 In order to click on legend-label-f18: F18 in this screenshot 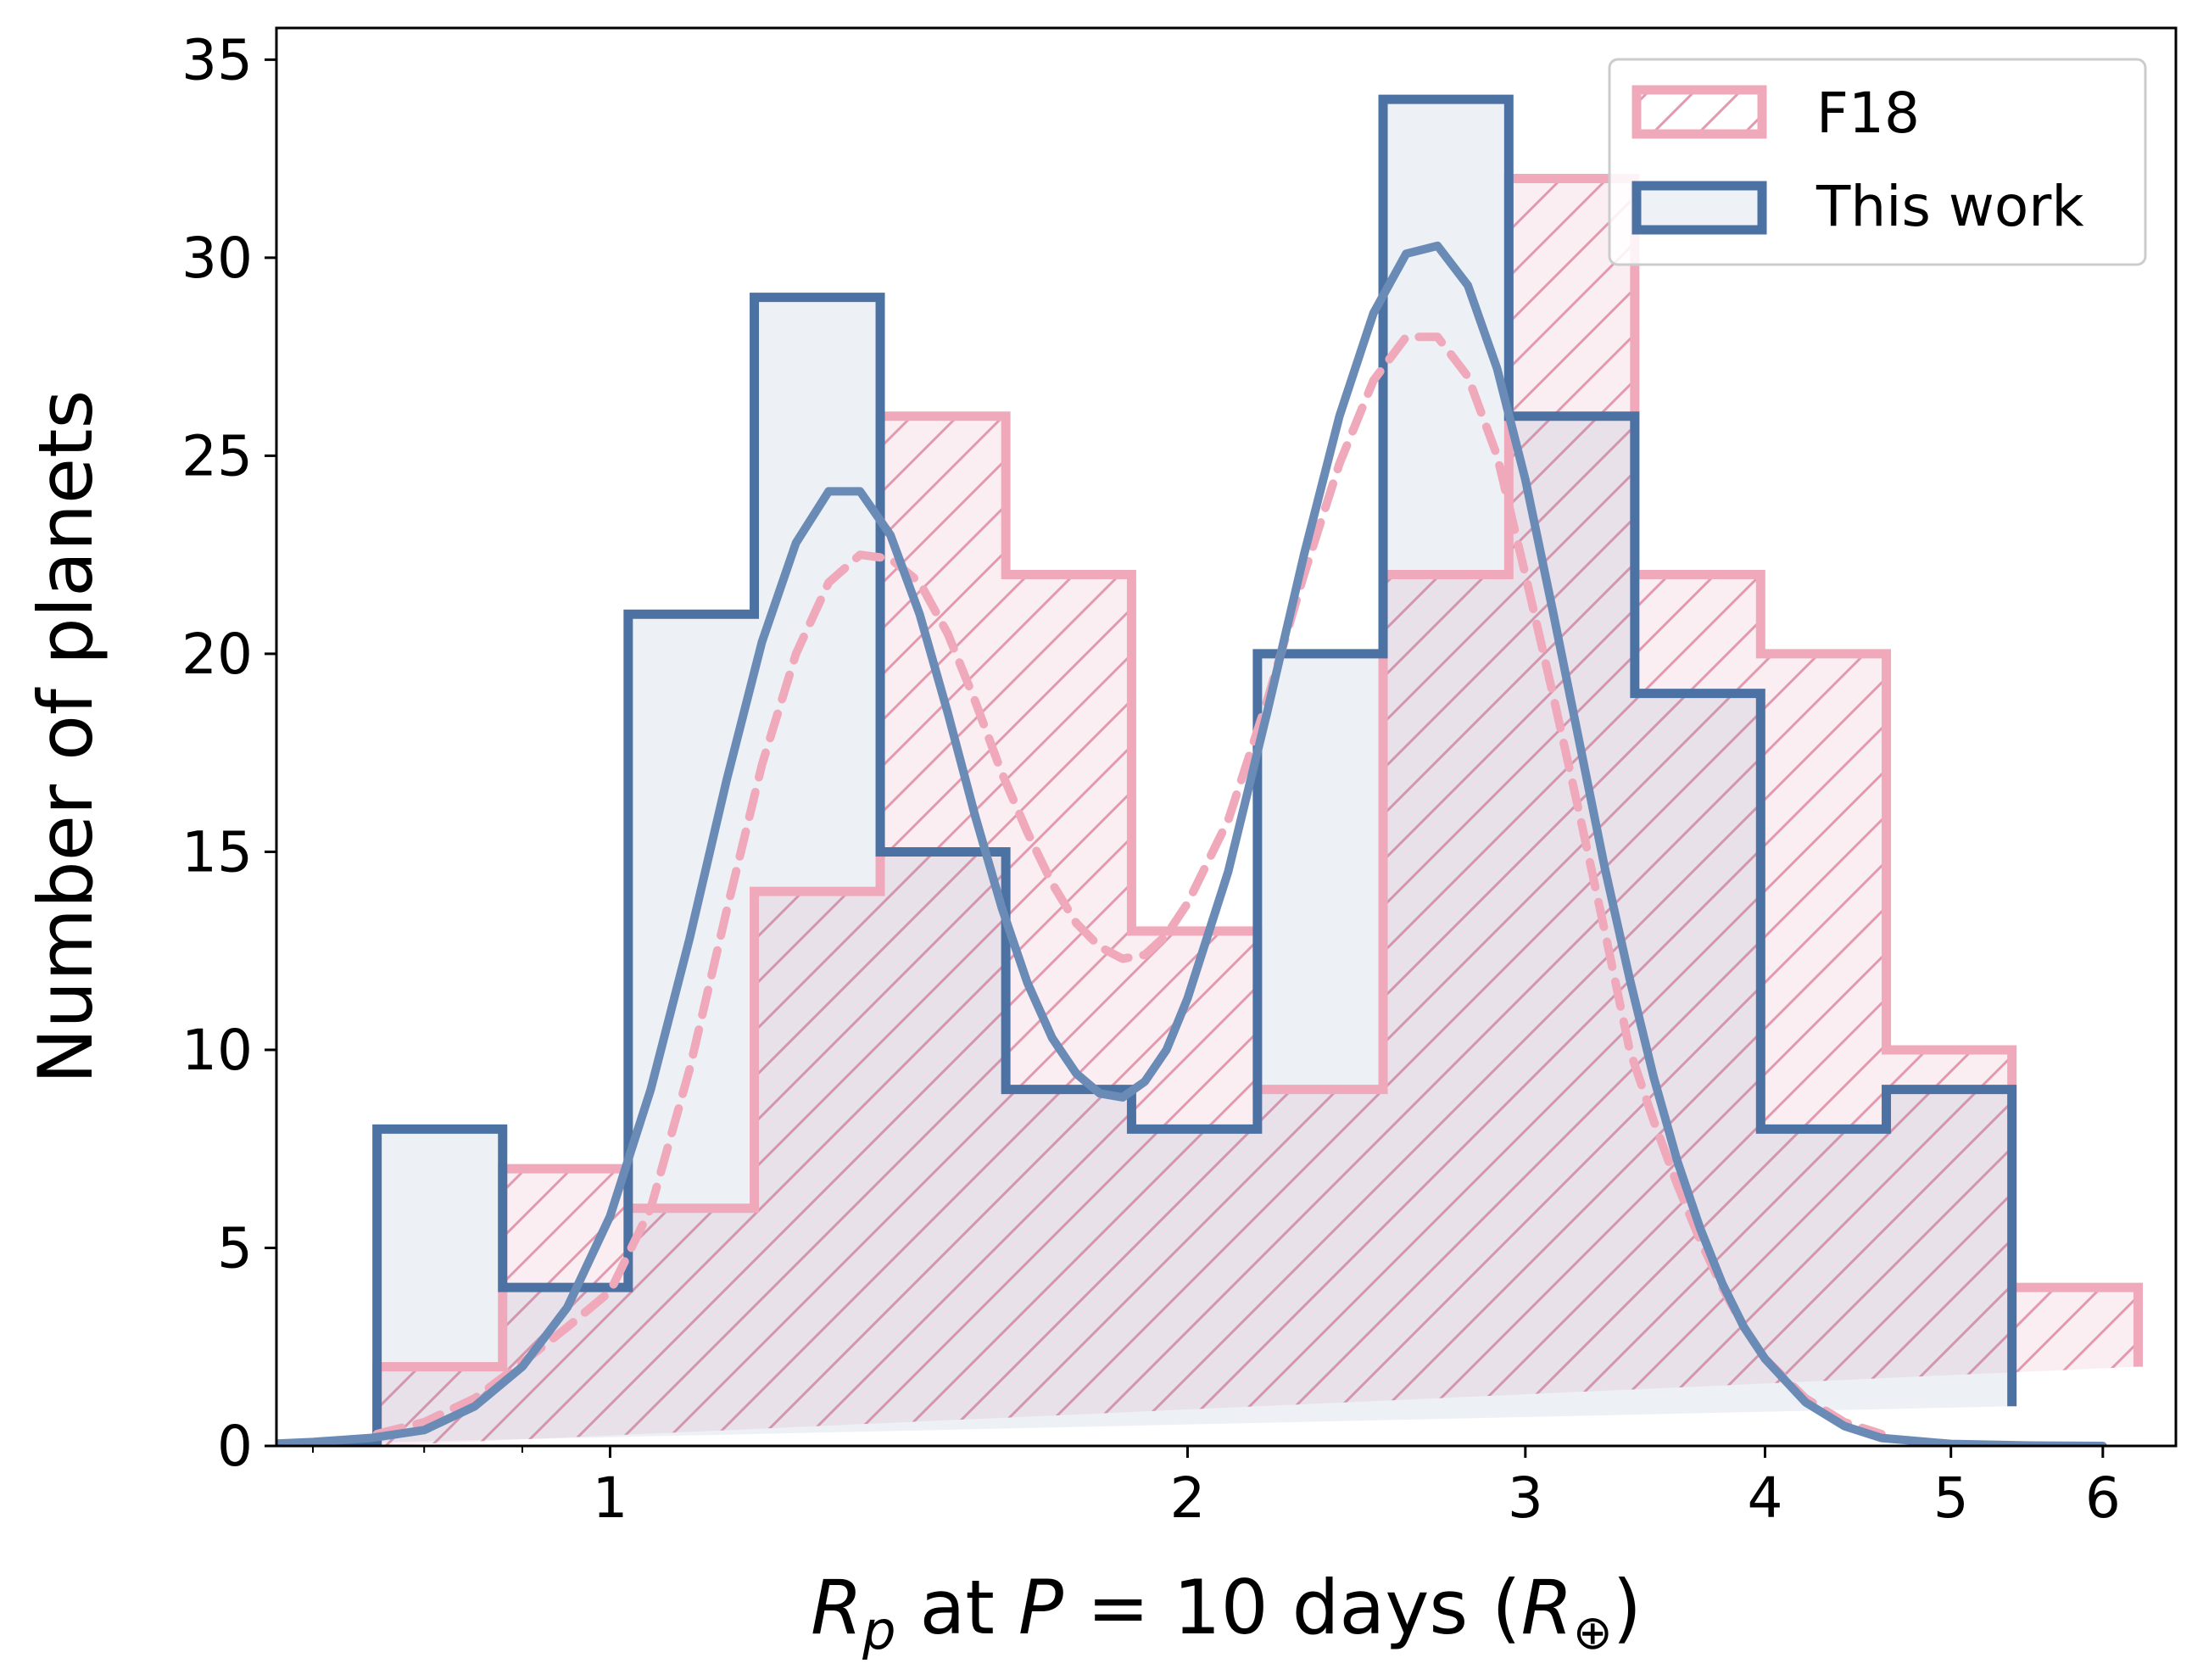, I will do `click(1868, 114)`.